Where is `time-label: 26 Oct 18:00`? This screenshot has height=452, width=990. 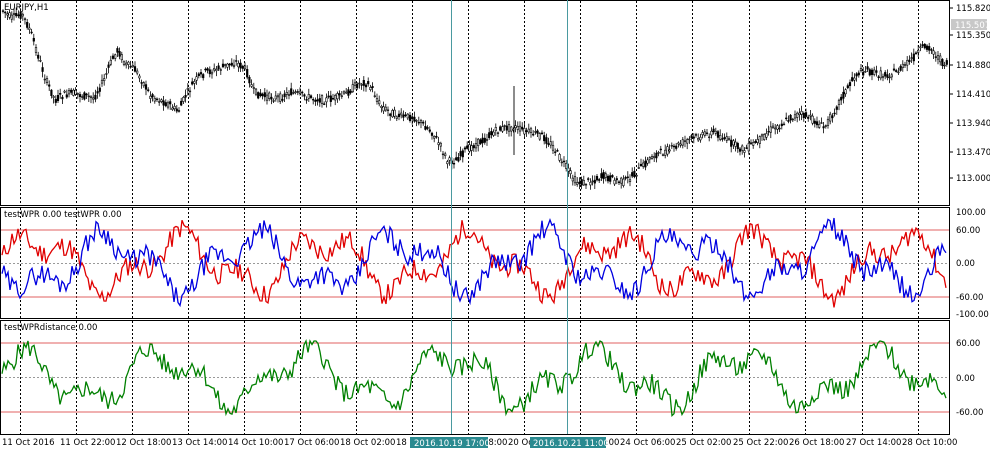 time-label: 26 Oct 18:00 is located at coordinates (816, 443).